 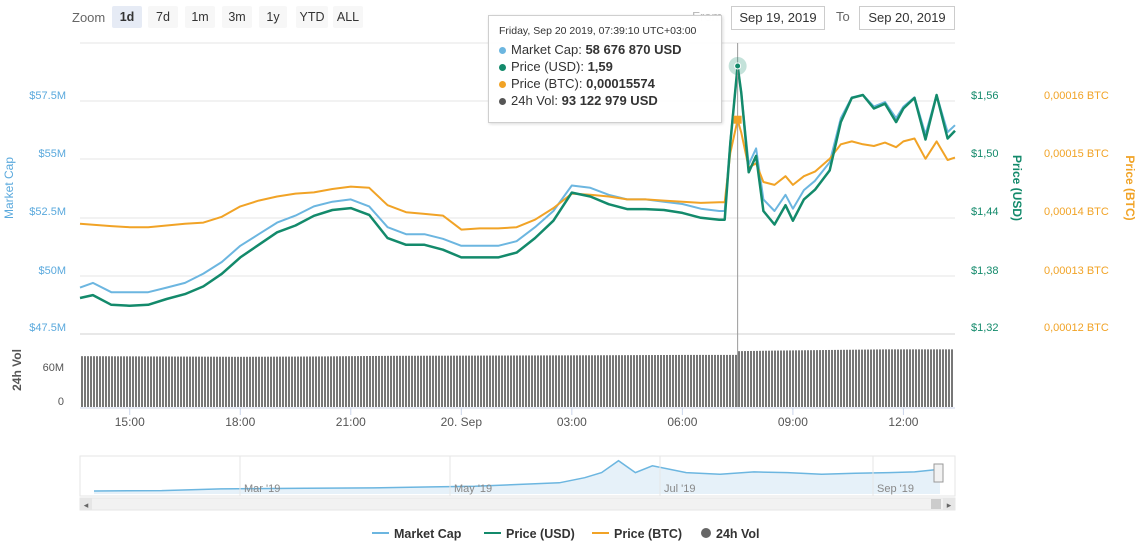 I want to click on tooltip-label: Price (BTC):, so click(x=547, y=83).